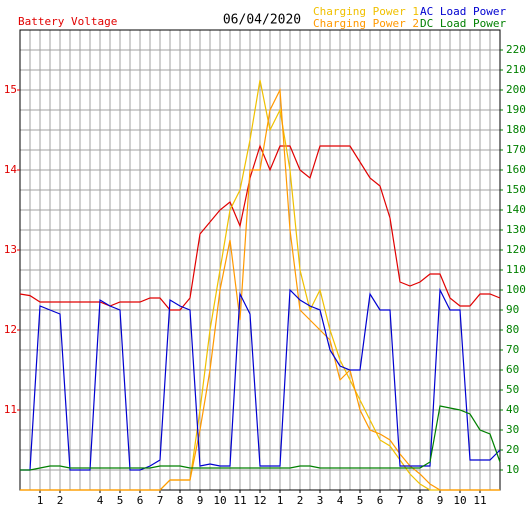 The image size is (527, 510). Describe the element at coordinates (516, 229) in the screenshot. I see `y2-tick-label: 130` at that location.